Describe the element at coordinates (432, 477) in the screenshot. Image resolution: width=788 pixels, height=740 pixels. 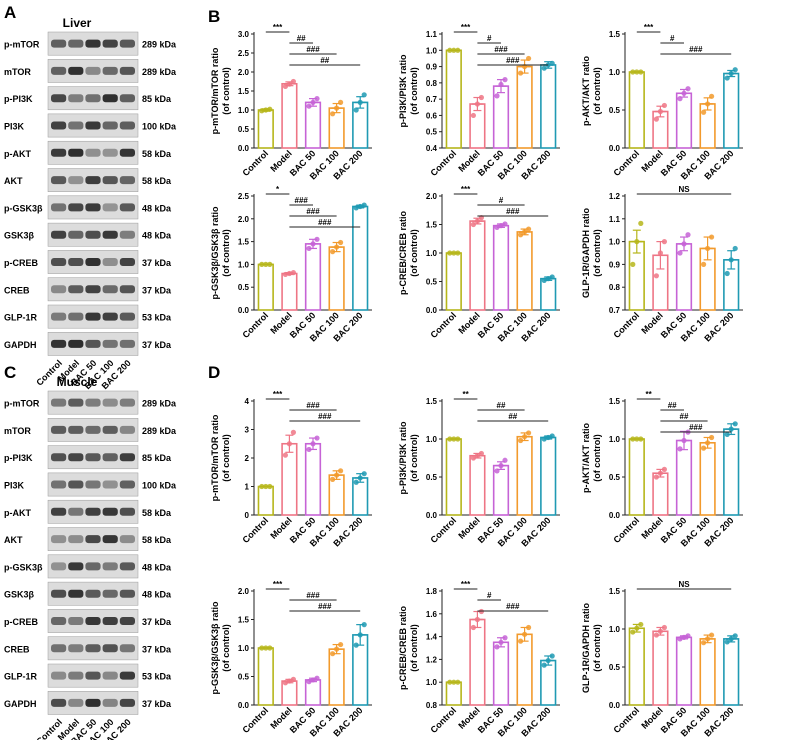
I see `y-tick-label: 0.5` at that location.